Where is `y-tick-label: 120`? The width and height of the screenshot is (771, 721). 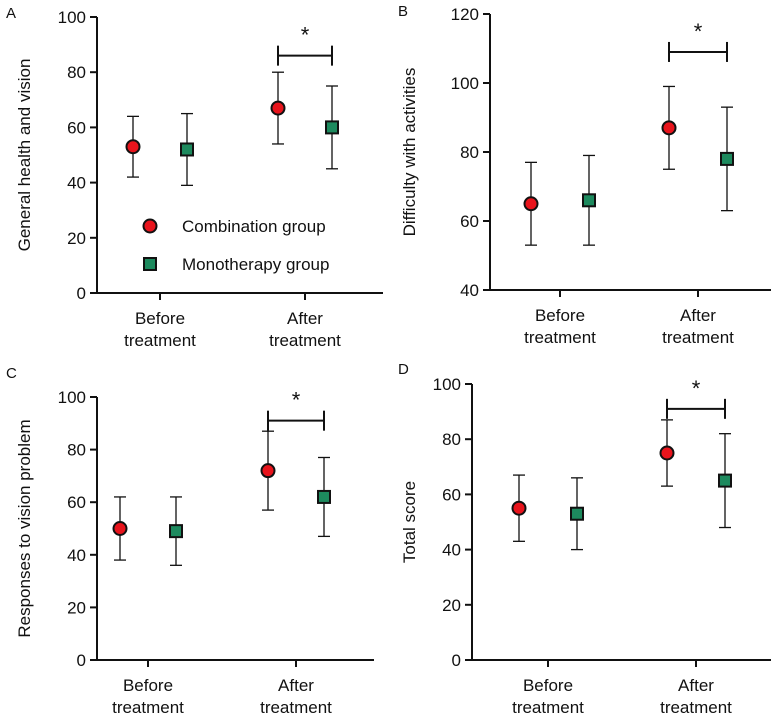
y-tick-label: 120 is located at coordinates (465, 14).